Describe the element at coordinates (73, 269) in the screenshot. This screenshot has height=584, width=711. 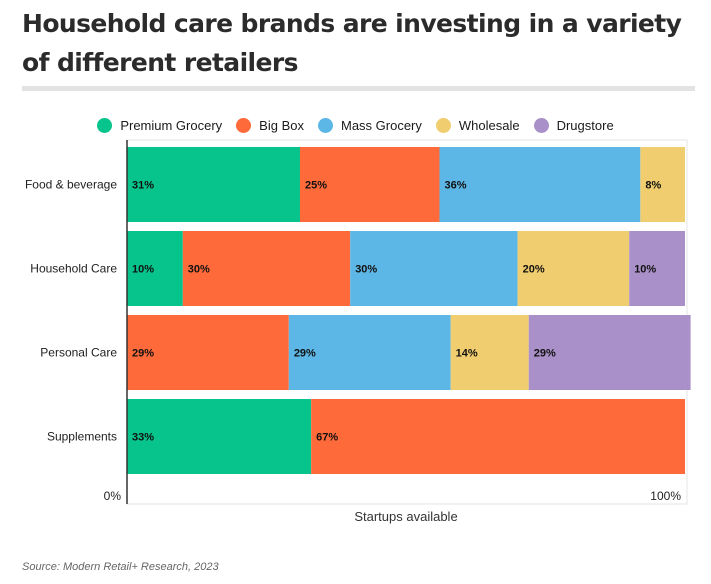
I see `category-label: Household Care` at that location.